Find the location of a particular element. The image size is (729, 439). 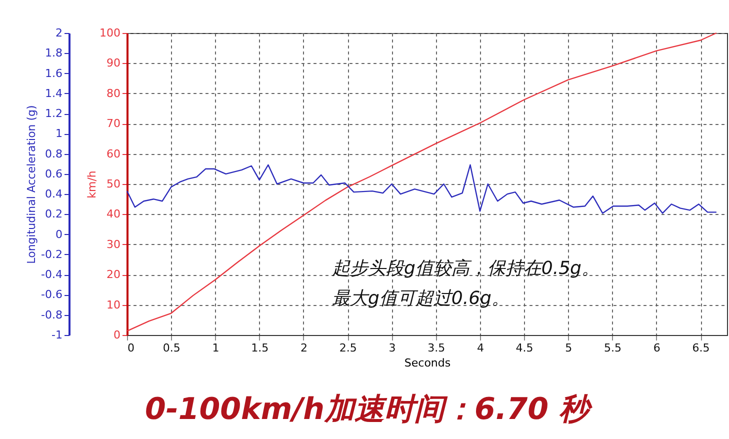

x-tick-label: 2 is located at coordinates (304, 348).